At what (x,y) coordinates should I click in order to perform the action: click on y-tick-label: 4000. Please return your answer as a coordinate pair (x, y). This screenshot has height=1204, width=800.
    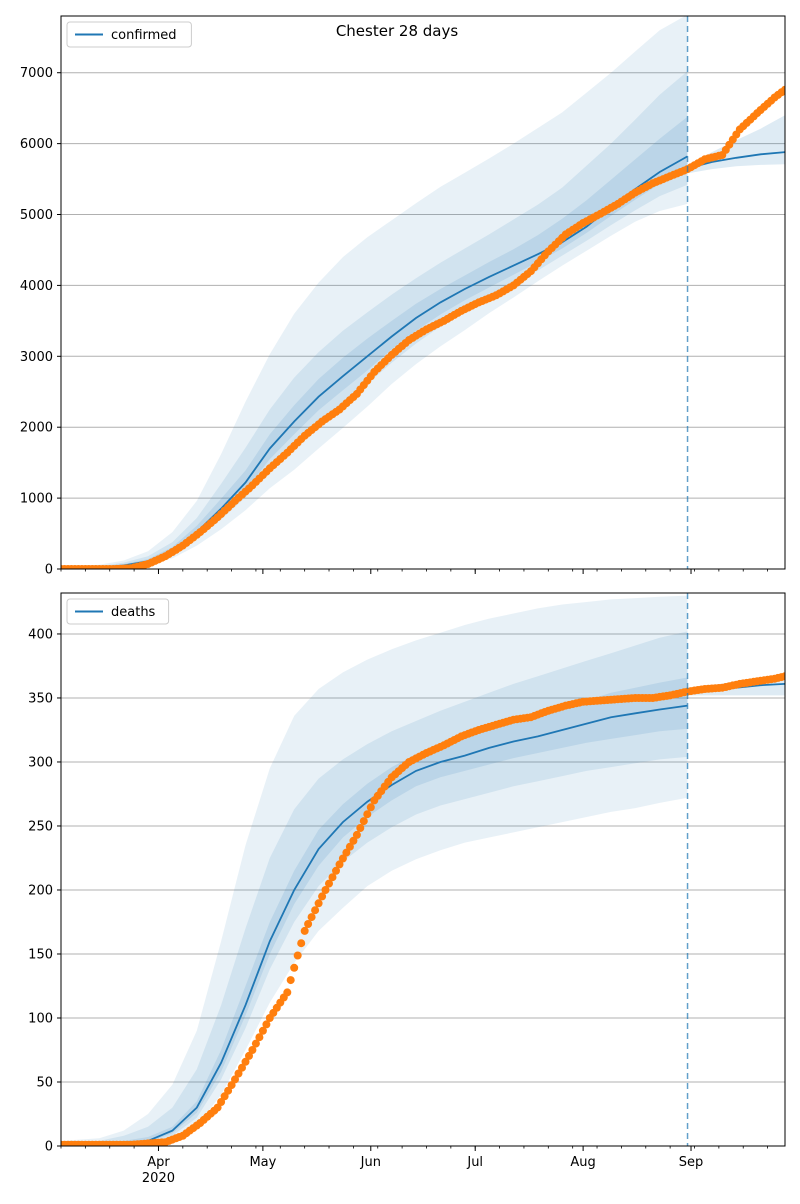
    Looking at the image, I should click on (36, 286).